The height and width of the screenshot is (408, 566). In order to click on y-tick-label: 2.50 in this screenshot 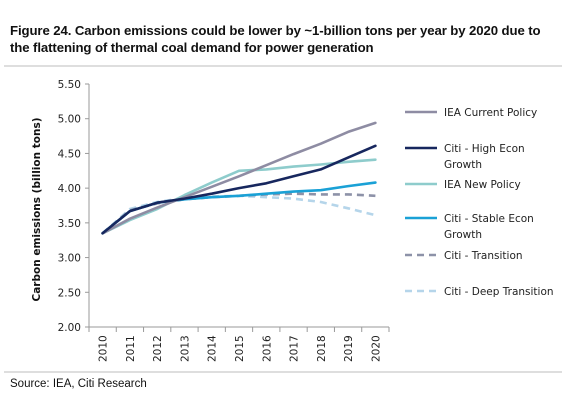, I will do `click(69, 293)`.